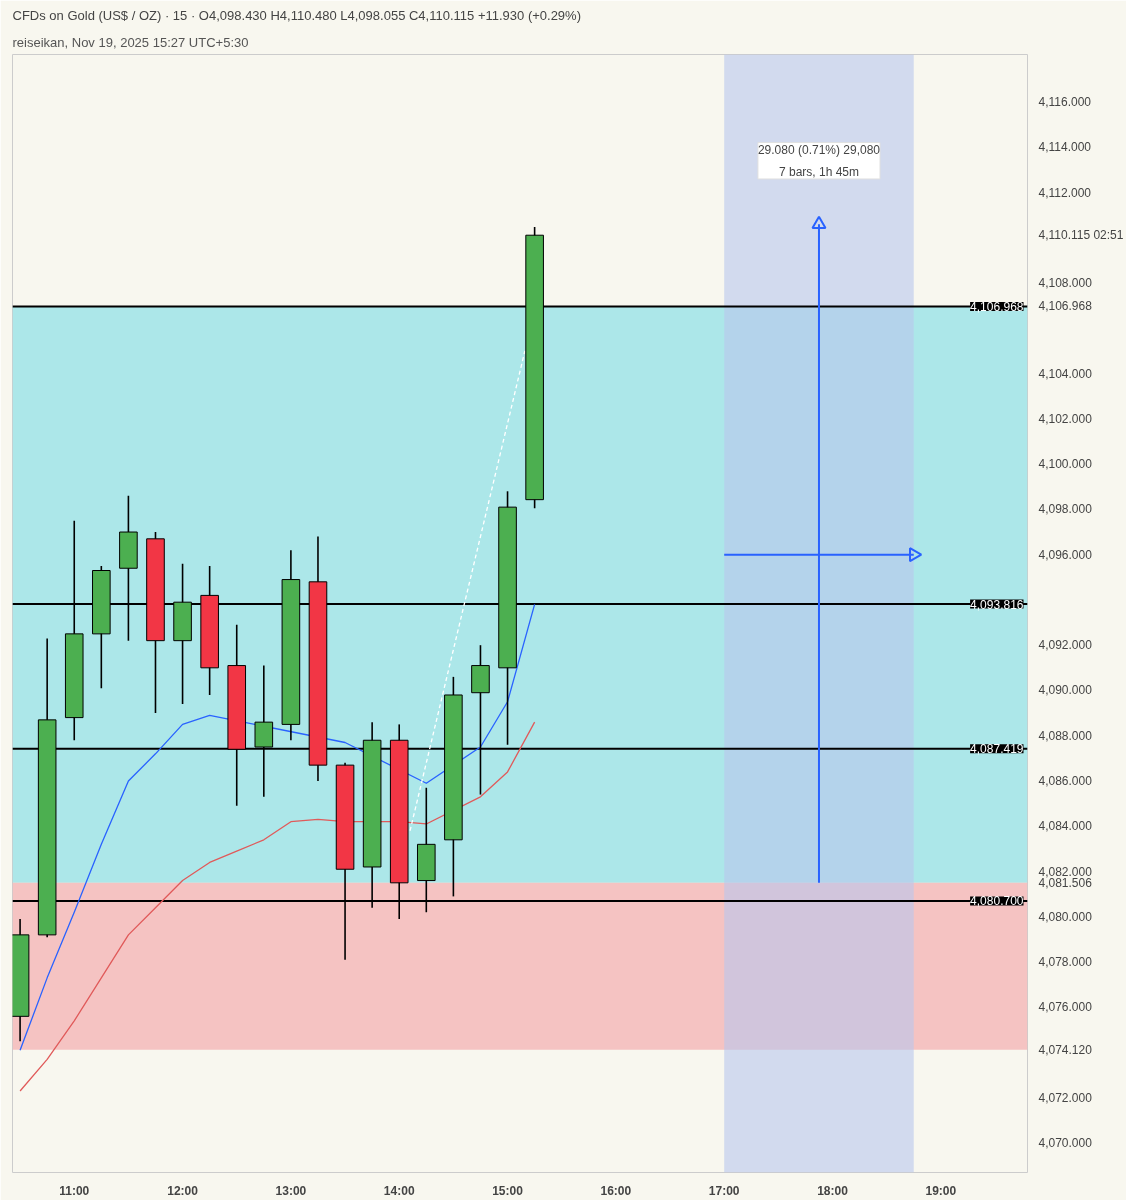  What do you see at coordinates (819, 160) in the screenshot?
I see `annotation: 29.080 (0.71%) 29,080 7 bars, 1h 45m` at bounding box center [819, 160].